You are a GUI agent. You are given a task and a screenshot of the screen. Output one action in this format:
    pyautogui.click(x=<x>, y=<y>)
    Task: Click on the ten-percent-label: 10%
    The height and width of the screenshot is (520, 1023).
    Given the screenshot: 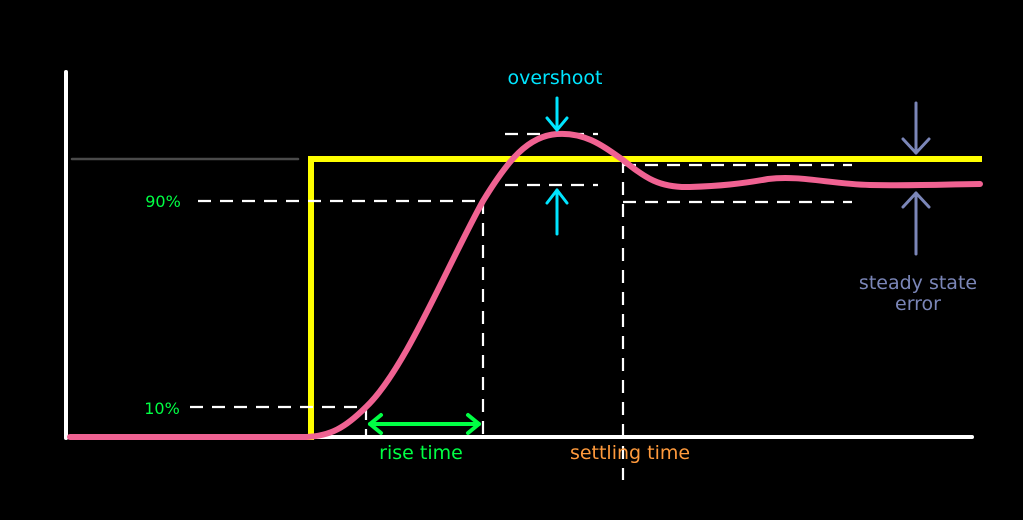 What is the action you would take?
    pyautogui.click(x=162, y=408)
    